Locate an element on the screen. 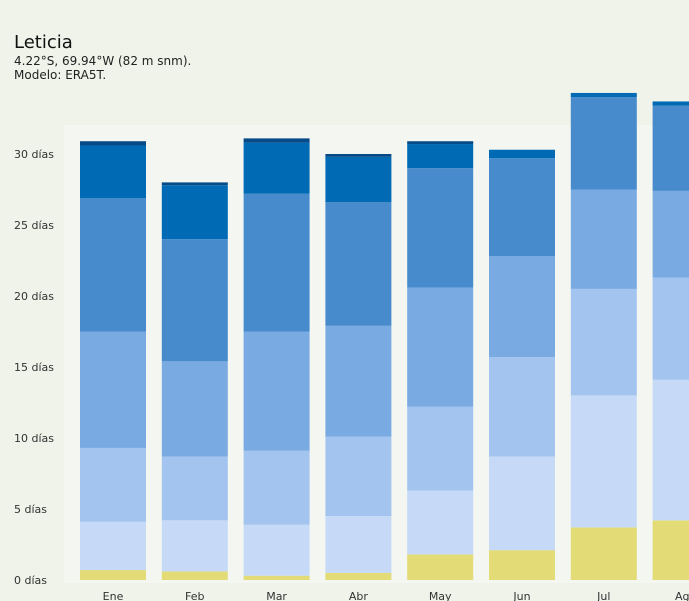 This screenshot has height=601, width=689. y-tick-label: 5 días is located at coordinates (30, 509).